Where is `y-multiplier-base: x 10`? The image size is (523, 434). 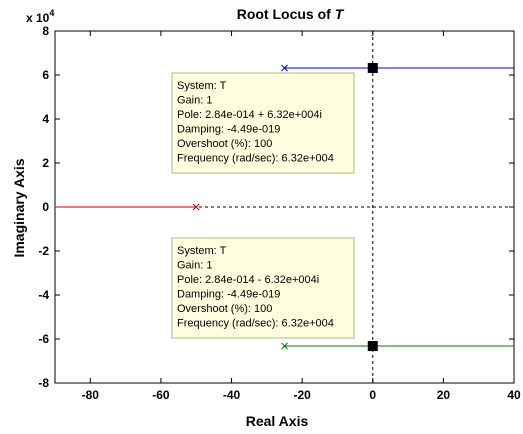 y-multiplier-base: x 10 is located at coordinates (38, 18).